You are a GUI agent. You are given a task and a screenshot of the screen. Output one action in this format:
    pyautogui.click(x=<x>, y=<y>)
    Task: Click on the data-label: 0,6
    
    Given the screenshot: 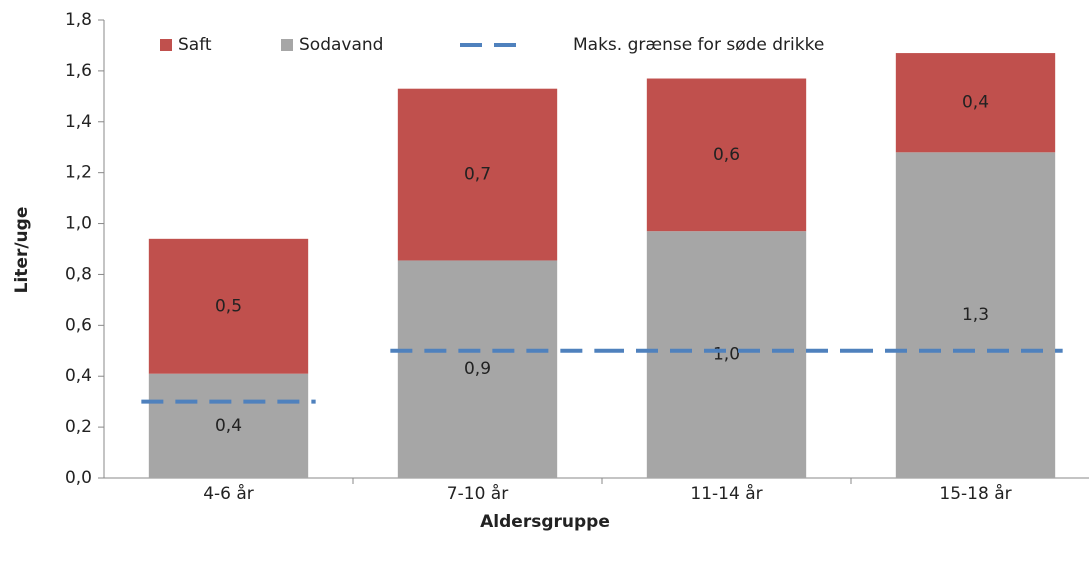 What is the action you would take?
    pyautogui.click(x=726, y=155)
    